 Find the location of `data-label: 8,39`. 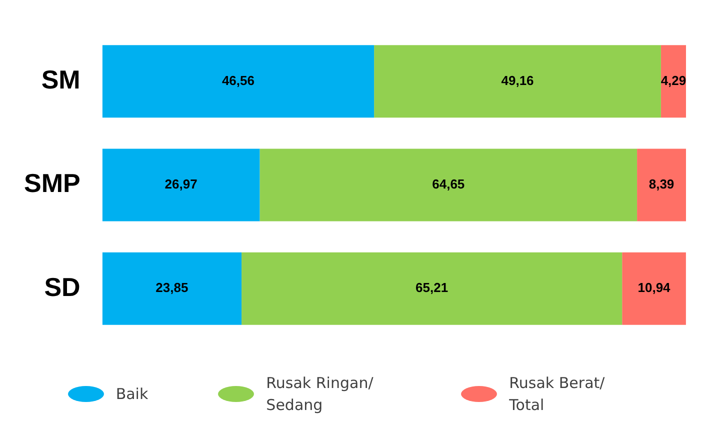

data-label: 8,39 is located at coordinates (661, 184).